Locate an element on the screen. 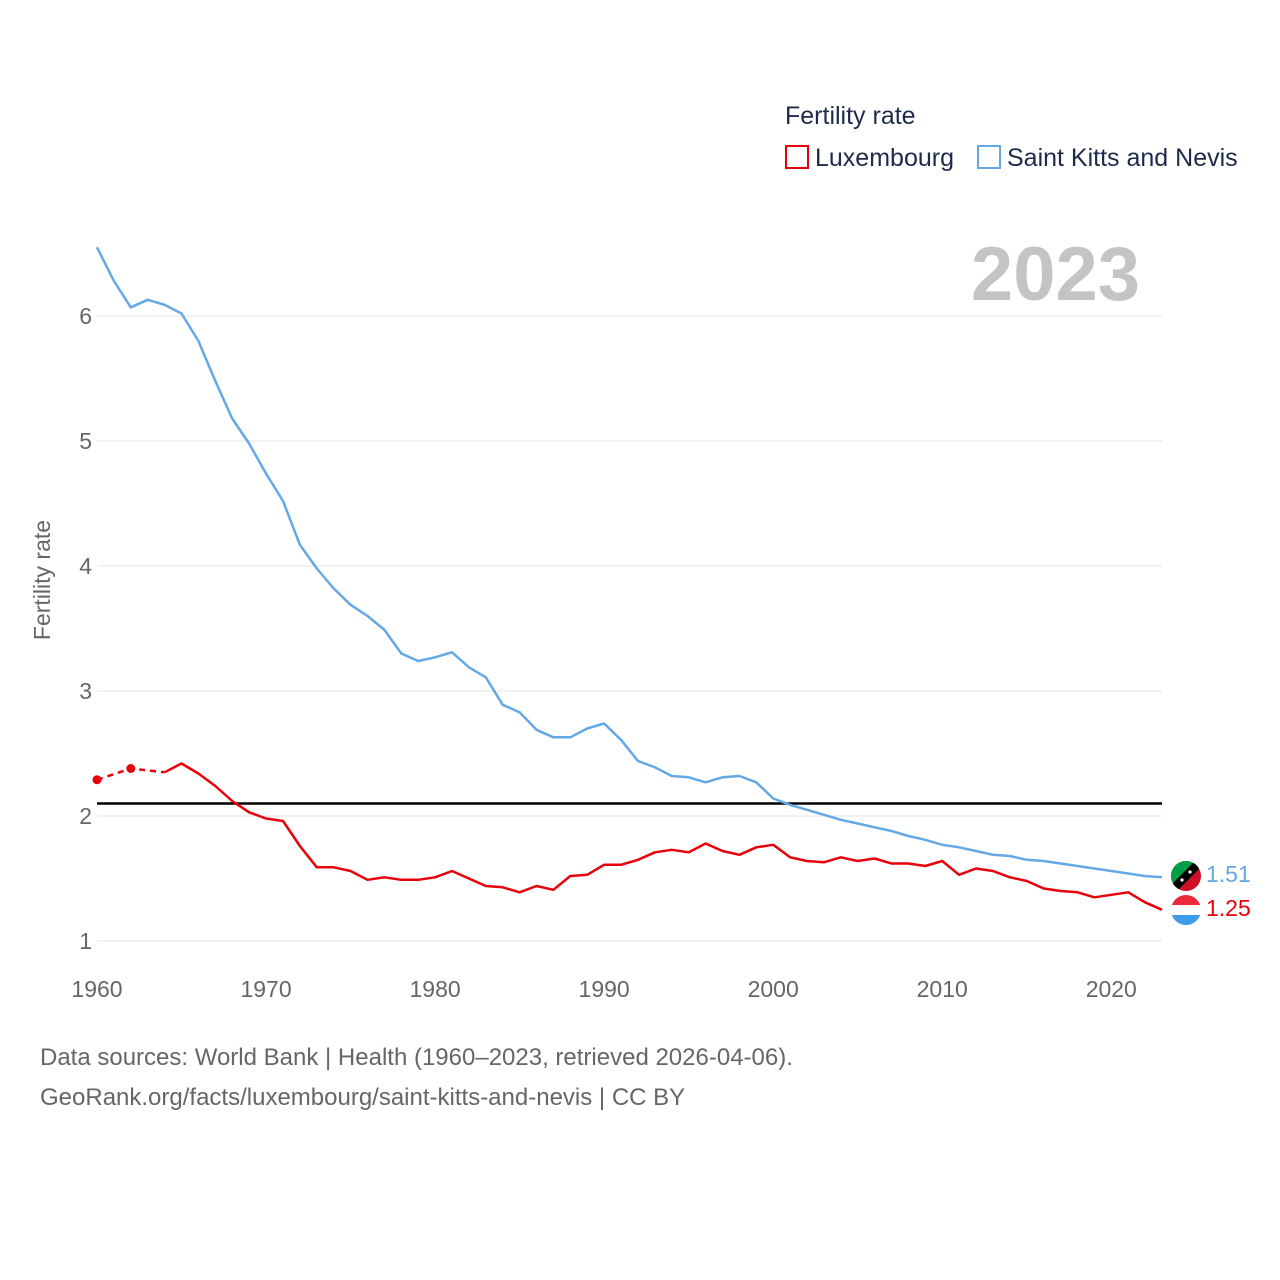 The height and width of the screenshot is (1280, 1280). end-value-saint-kitts-and-nevis: 1.51 is located at coordinates (1228, 874).